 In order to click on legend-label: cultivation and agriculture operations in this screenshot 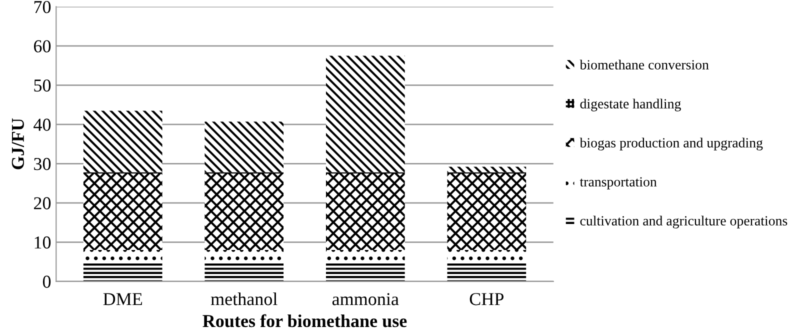, I will do `click(684, 222)`.